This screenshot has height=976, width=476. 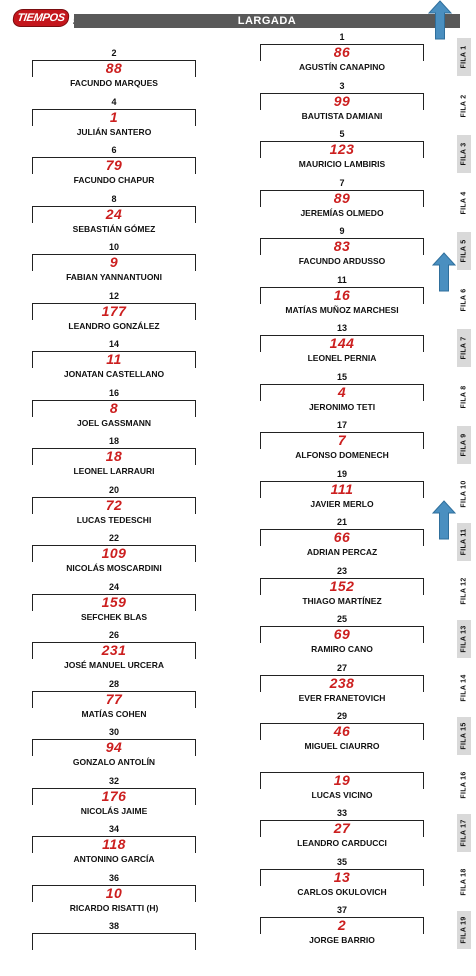 I want to click on grid-slot: 19 111 JAVIER MERLO, so click(x=342, y=491).